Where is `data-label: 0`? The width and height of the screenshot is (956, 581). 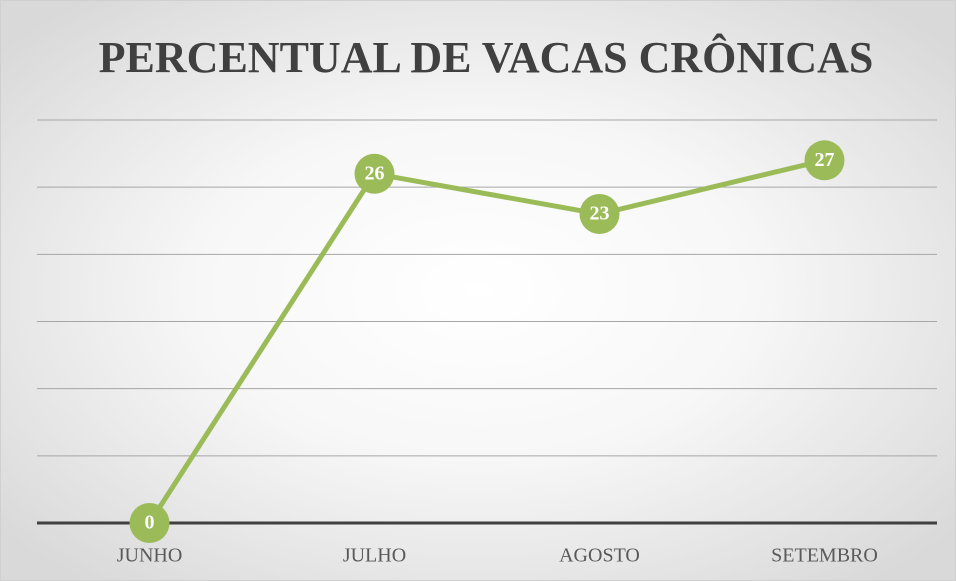 data-label: 0 is located at coordinates (150, 523).